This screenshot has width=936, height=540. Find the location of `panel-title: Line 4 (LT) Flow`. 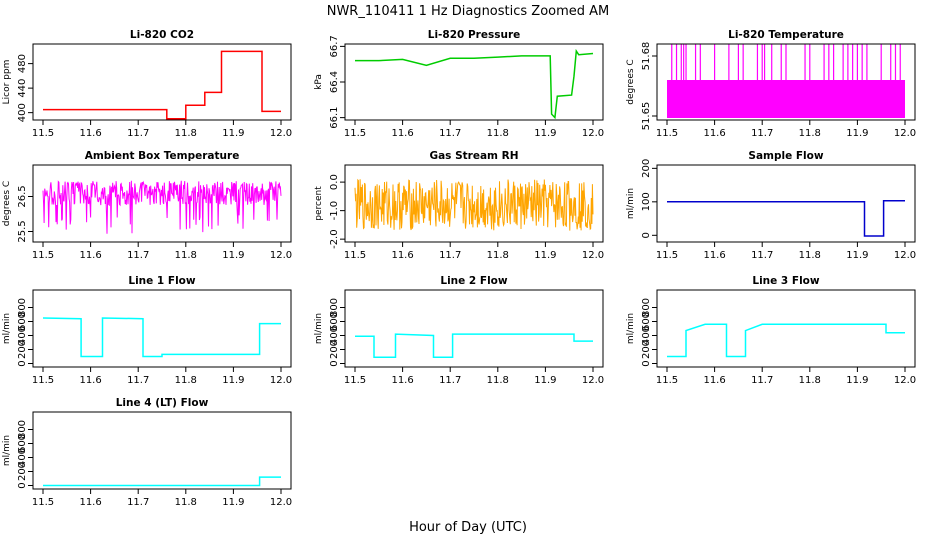

panel-title: Line 4 (LT) Flow is located at coordinates (162, 403).